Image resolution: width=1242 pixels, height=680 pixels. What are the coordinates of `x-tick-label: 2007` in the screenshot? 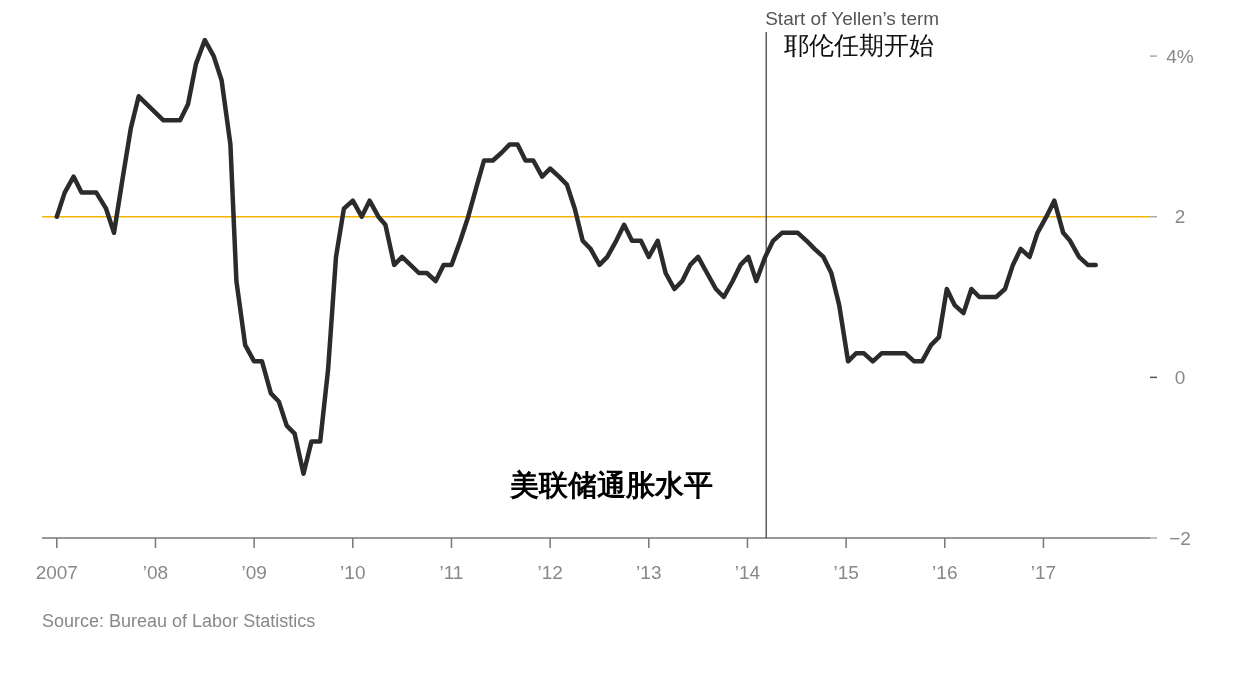 It's located at (56, 572).